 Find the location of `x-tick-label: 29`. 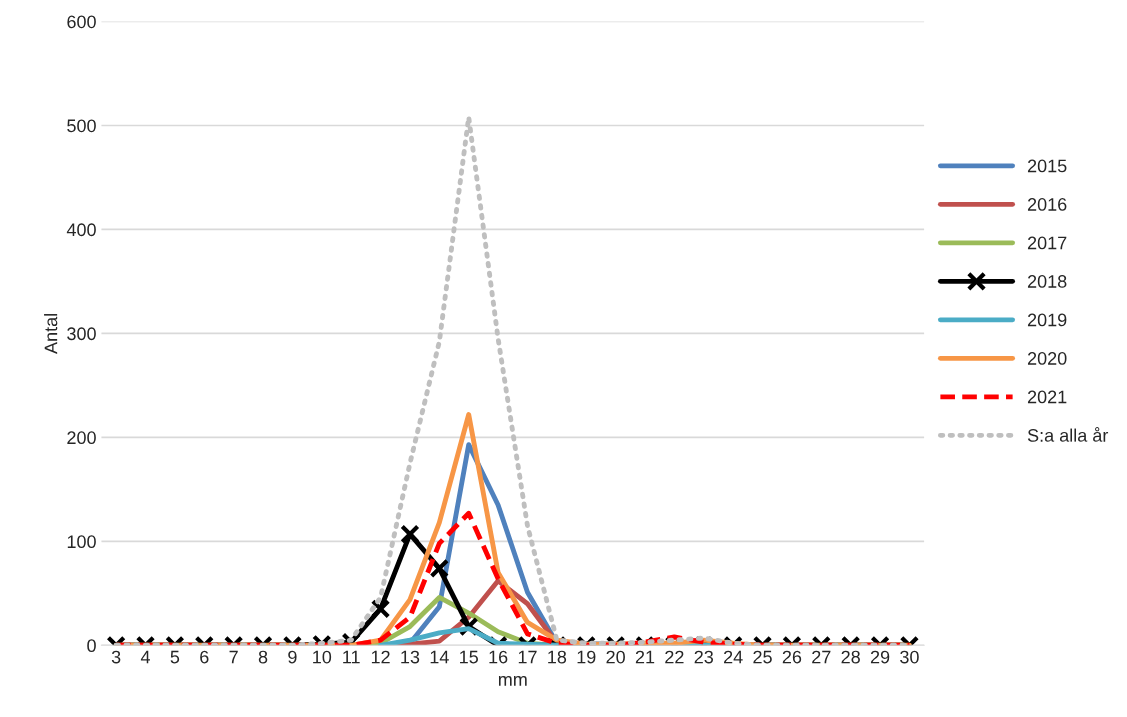

x-tick-label: 29 is located at coordinates (880, 657).